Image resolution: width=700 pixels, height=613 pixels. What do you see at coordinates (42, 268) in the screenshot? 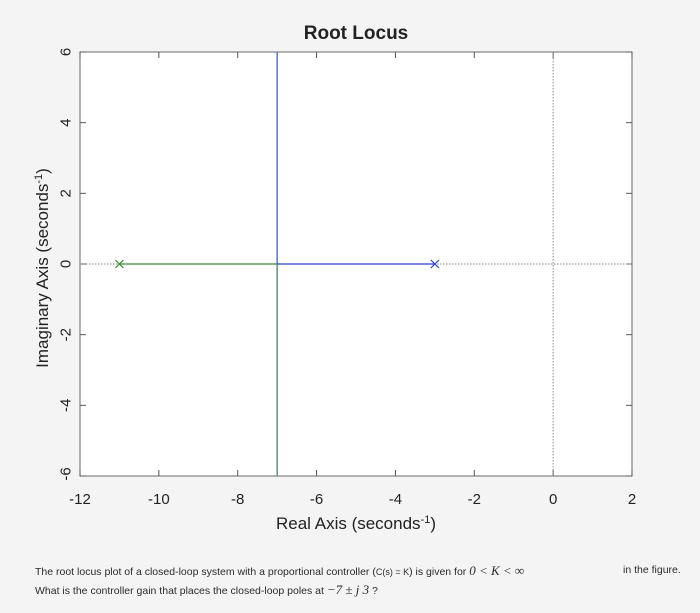
I see `y-axis-label: Imaginary Axis (seconds-1)` at bounding box center [42, 268].